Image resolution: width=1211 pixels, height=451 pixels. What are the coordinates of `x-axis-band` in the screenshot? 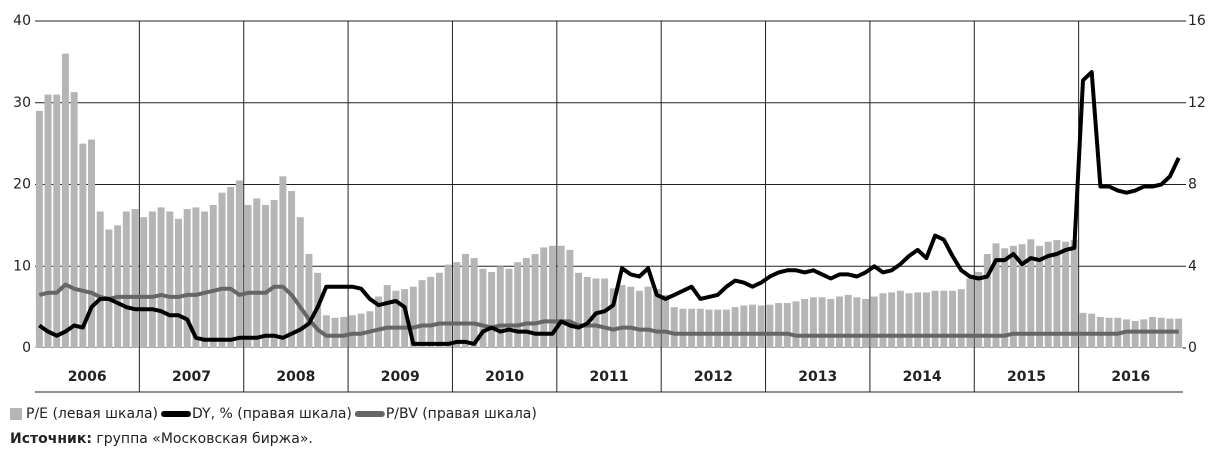 It's located at (609, 370).